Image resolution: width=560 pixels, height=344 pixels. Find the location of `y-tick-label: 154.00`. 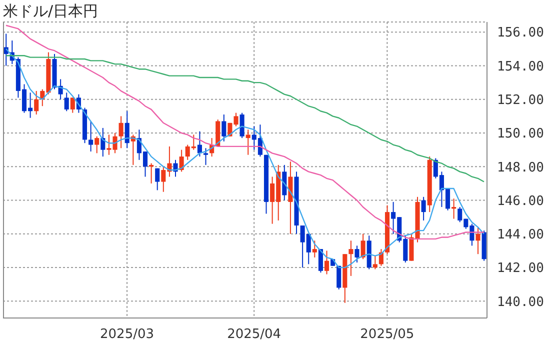

y-tick-label: 154.00 is located at coordinates (520, 66).